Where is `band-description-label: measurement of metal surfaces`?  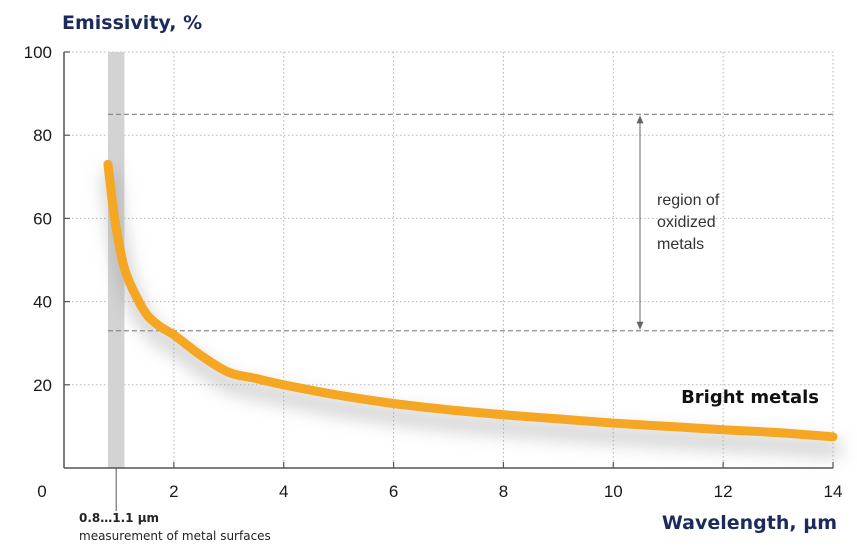 band-description-label: measurement of metal surfaces is located at coordinates (175, 536).